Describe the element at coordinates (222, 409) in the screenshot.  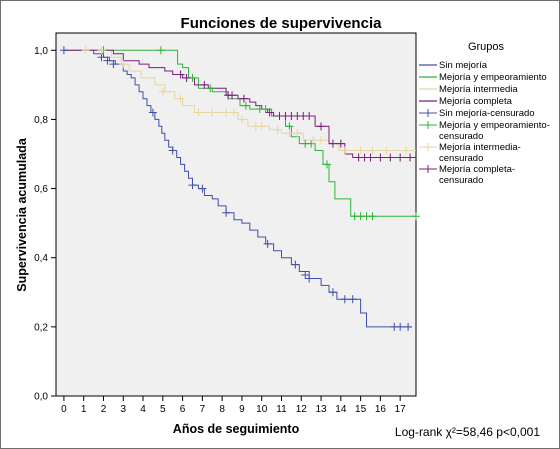
I see `x-tick-label: 8` at that location.